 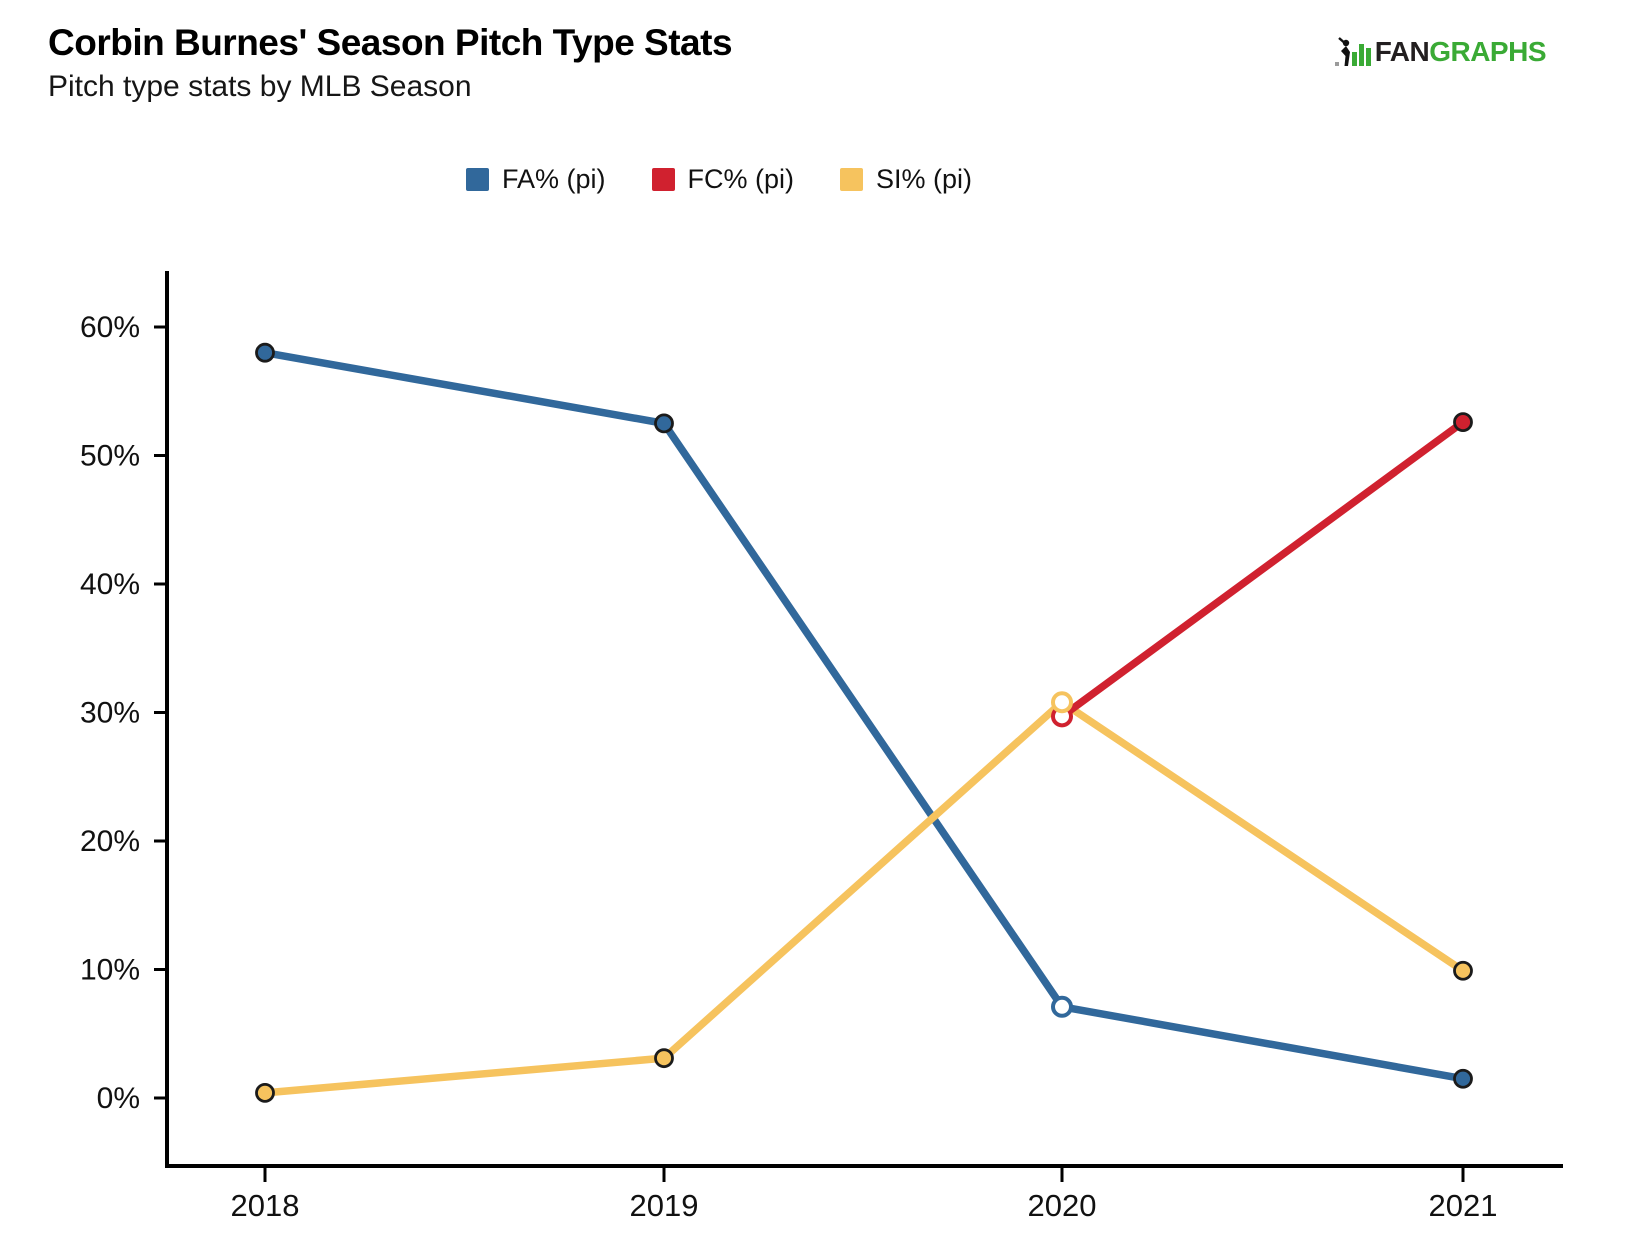 I want to click on x-tick-label: 2018, so click(x=265, y=1205).